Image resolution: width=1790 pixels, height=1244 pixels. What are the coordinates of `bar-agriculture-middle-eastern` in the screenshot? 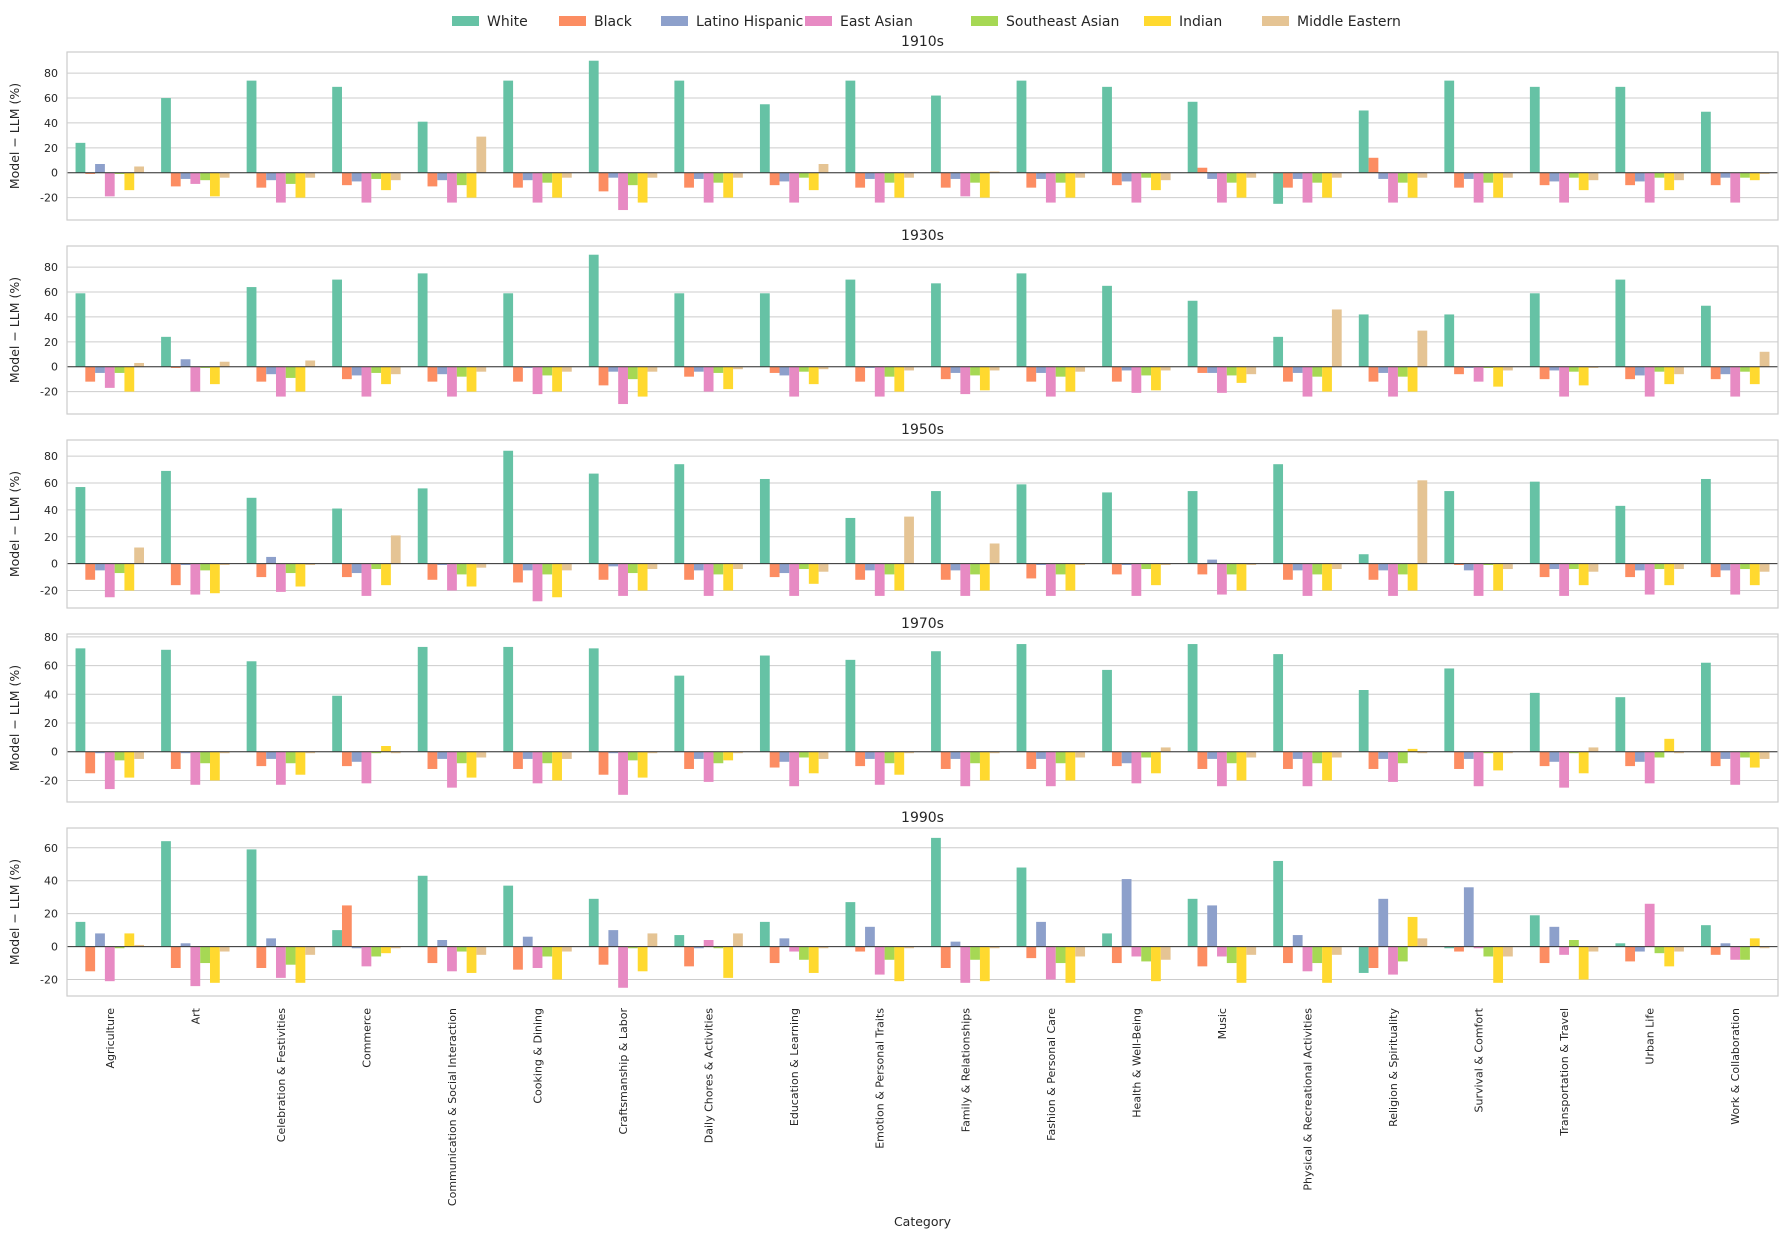 It's located at (139, 555).